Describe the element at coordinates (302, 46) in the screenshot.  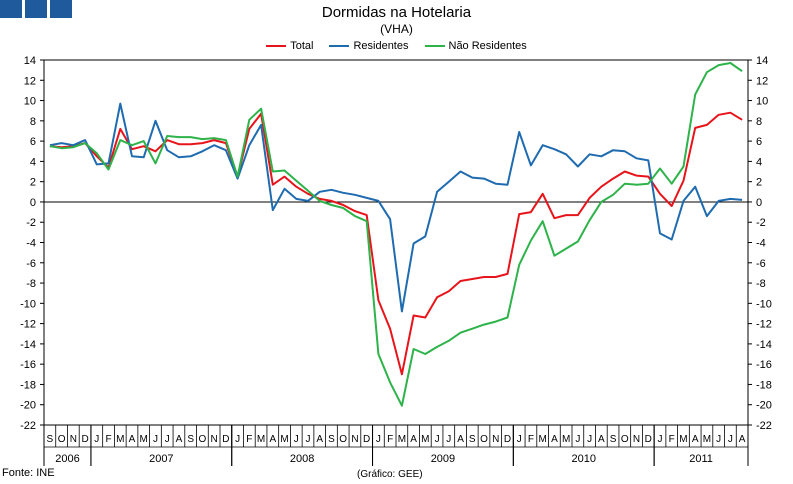
I see `legend-label: Total` at that location.